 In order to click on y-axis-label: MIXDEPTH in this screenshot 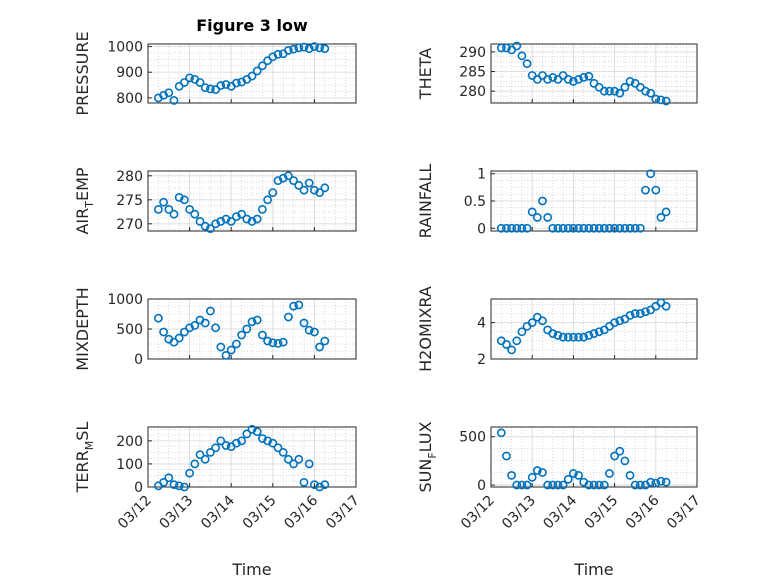, I will do `click(82, 328)`.